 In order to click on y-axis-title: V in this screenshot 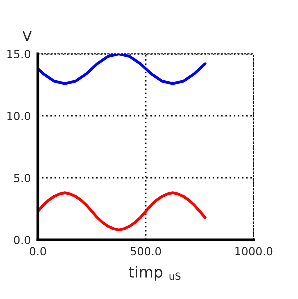, I will do `click(27, 36)`.